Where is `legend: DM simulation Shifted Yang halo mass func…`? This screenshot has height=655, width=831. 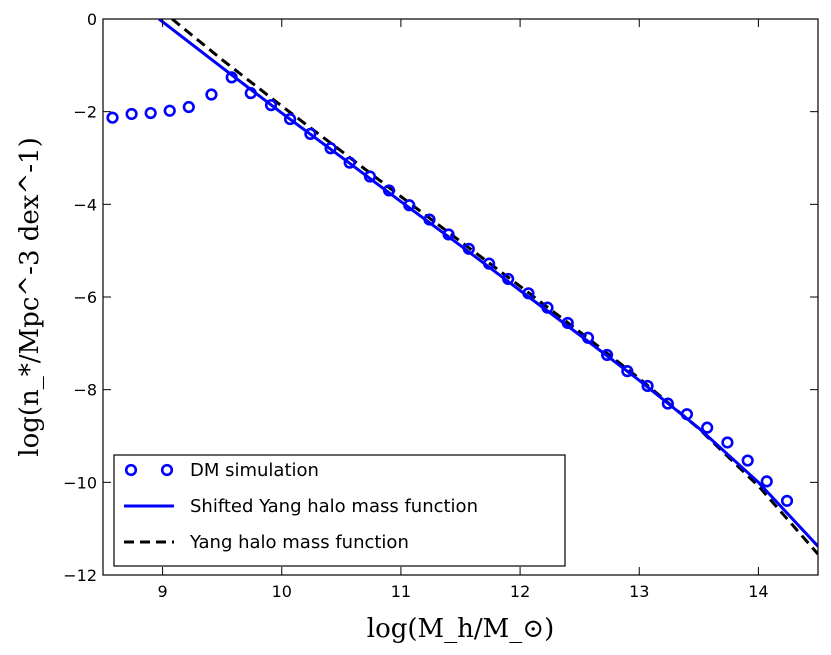
legend: DM simulation Shifted Yang halo mass func… is located at coordinates (339, 510).